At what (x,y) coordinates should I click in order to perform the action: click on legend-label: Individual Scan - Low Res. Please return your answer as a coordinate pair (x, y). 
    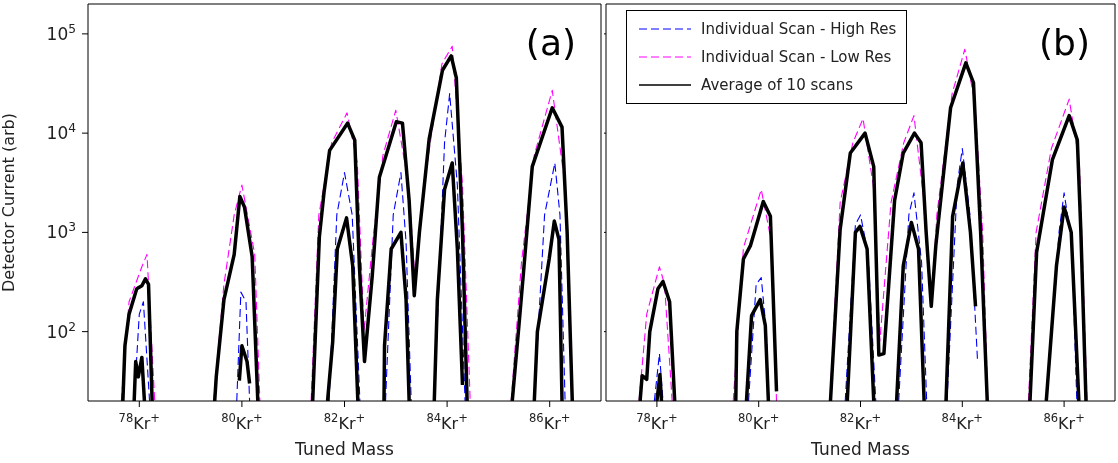
    Looking at the image, I should click on (796, 57).